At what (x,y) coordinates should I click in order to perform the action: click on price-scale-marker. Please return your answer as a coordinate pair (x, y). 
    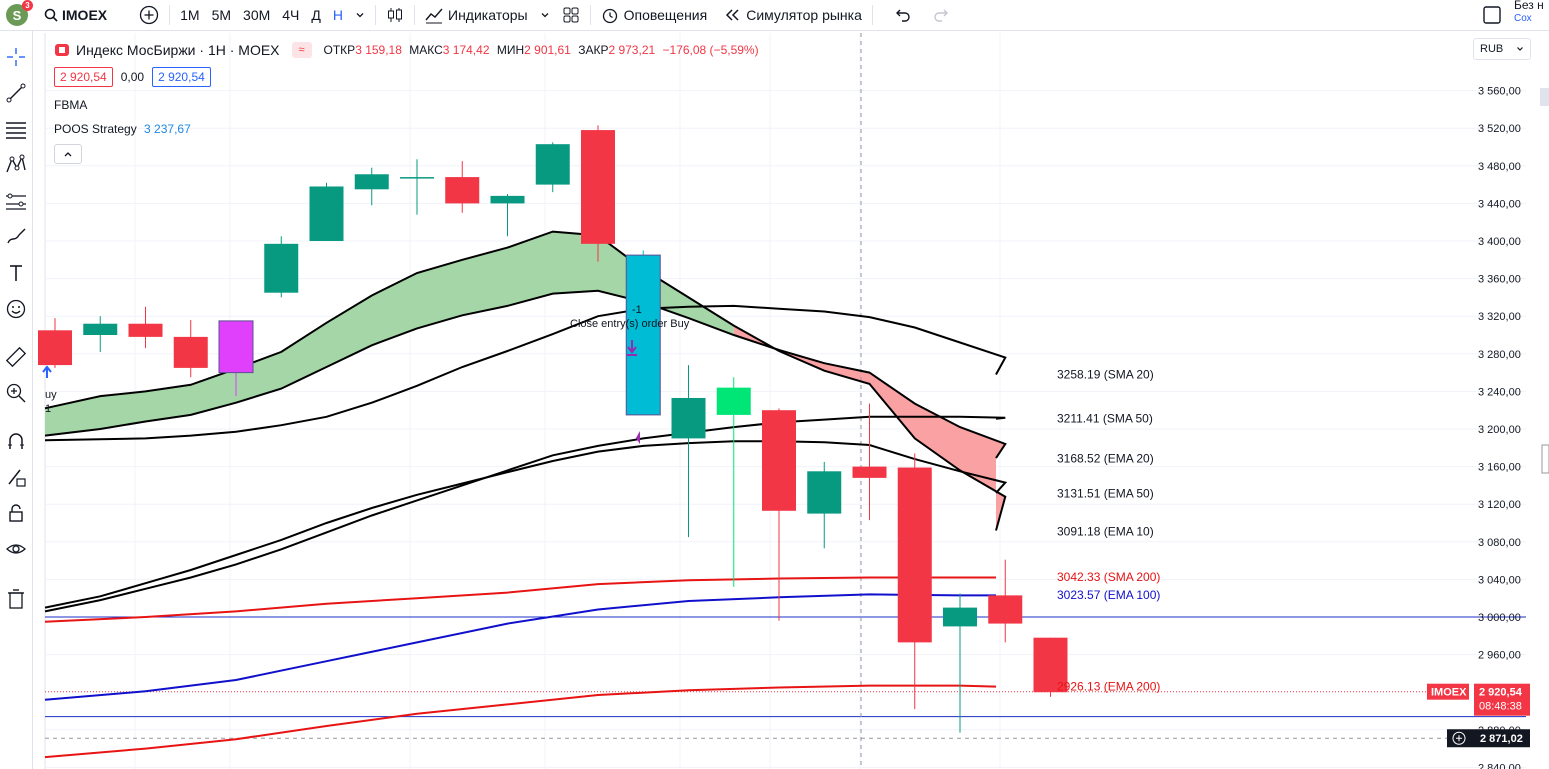
    Looking at the image, I should click on (1544, 97).